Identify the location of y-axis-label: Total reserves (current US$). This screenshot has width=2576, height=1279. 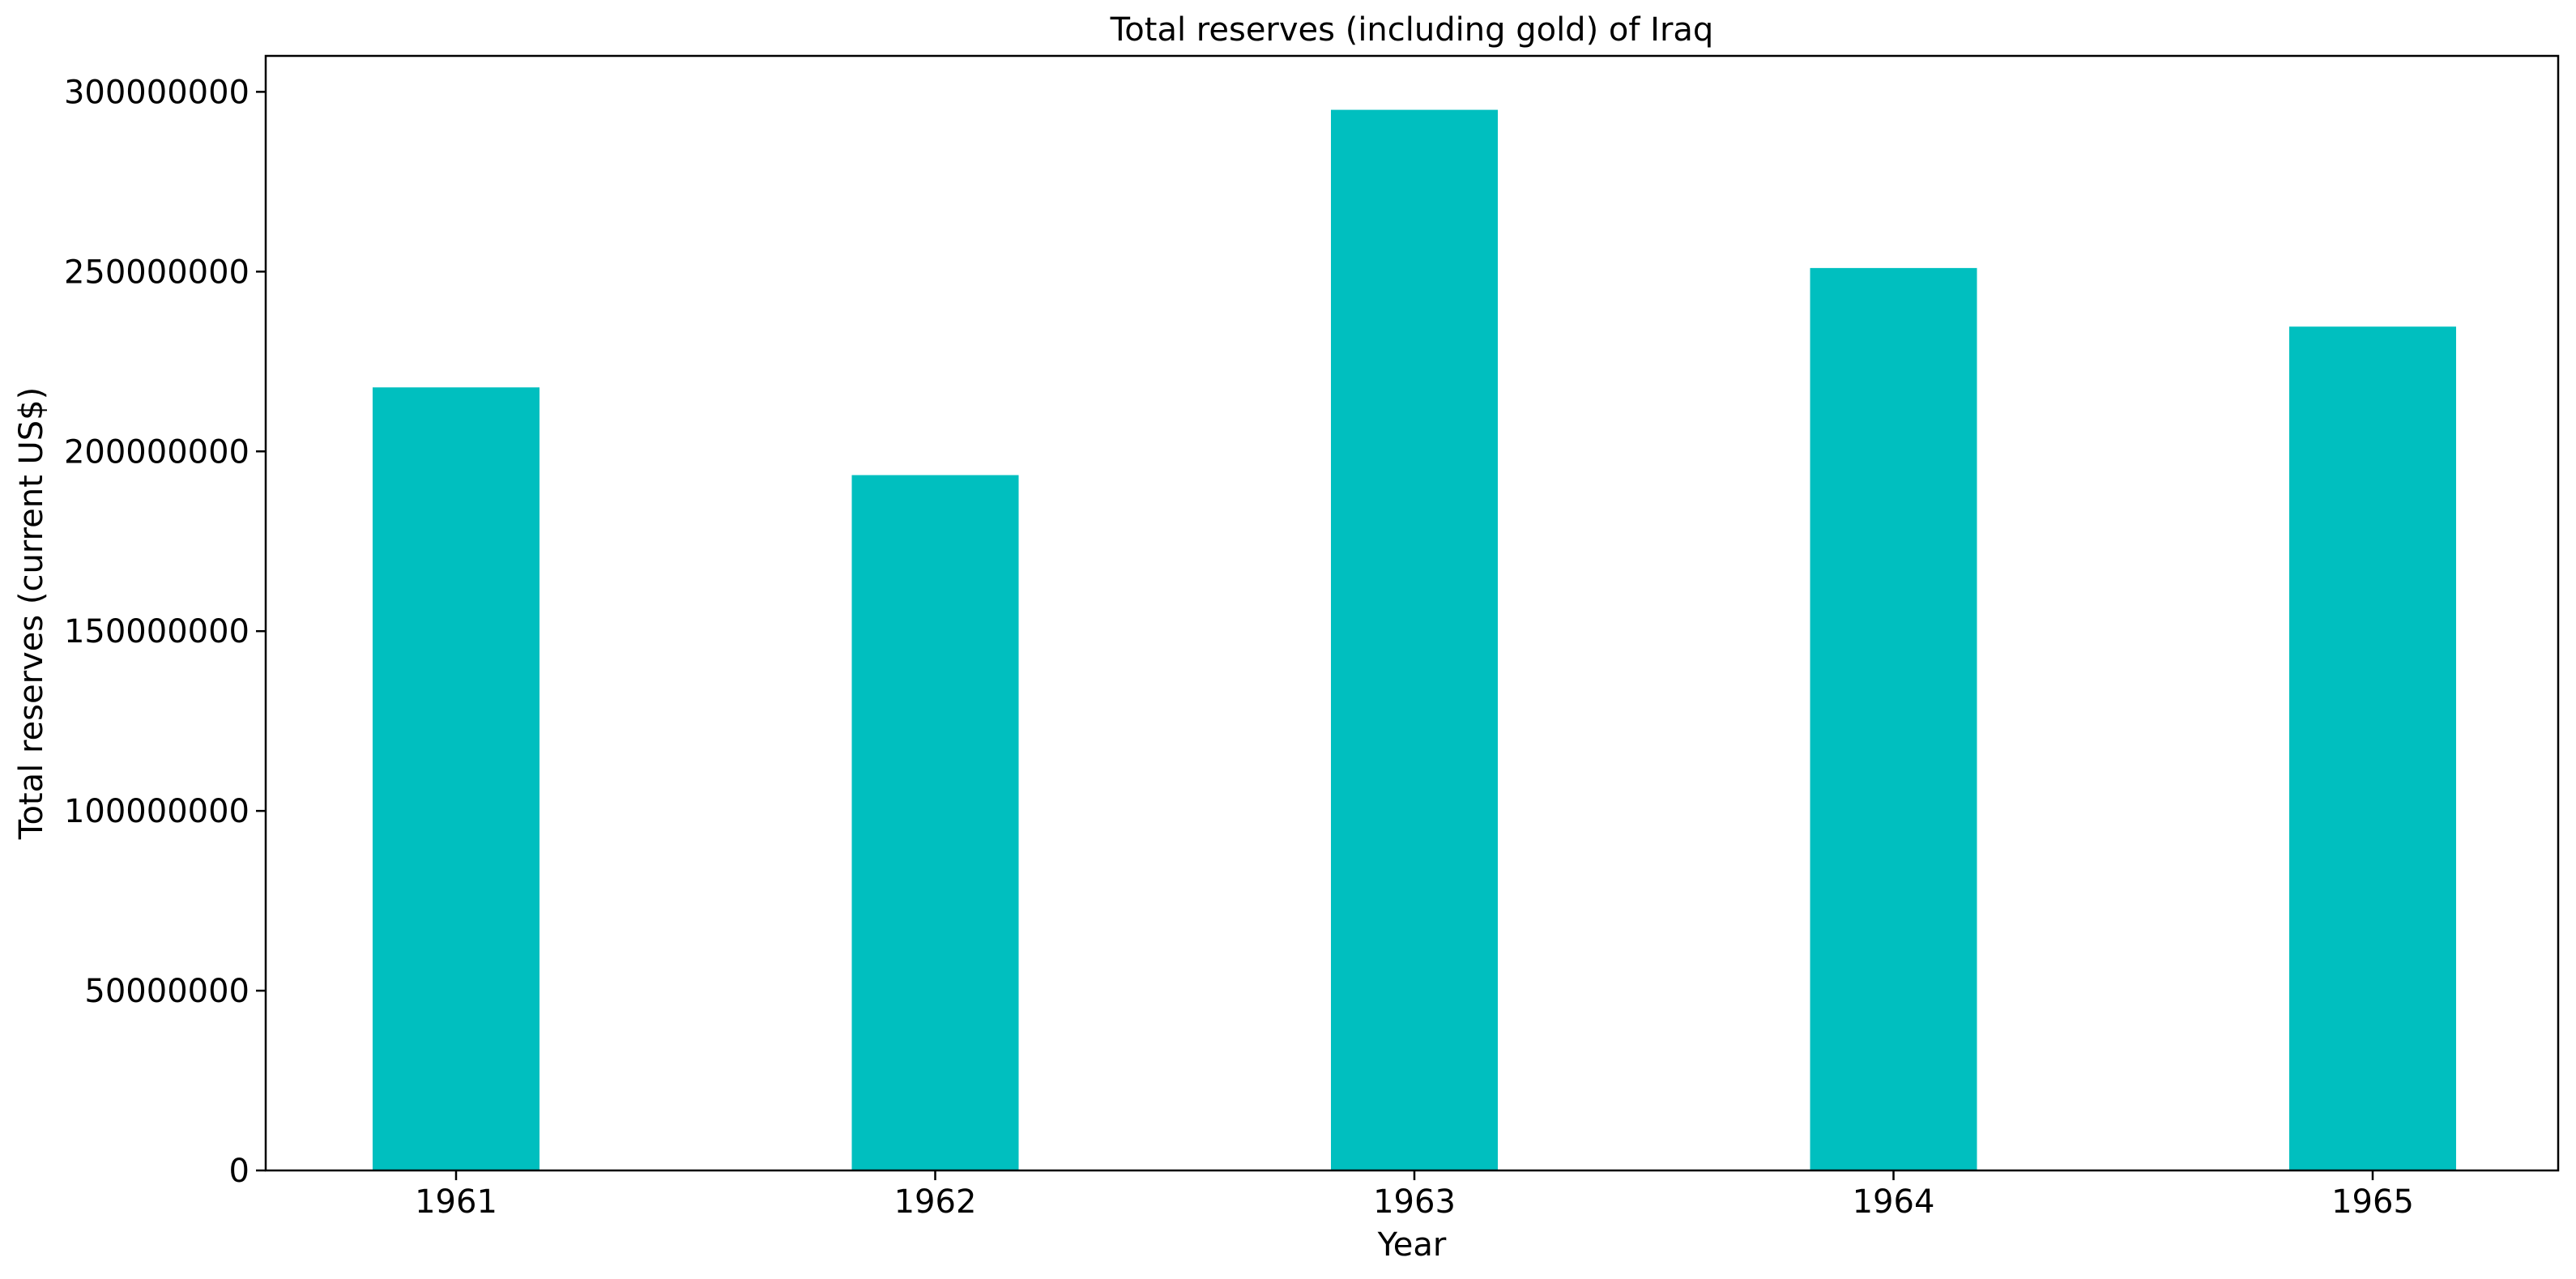
(31, 613).